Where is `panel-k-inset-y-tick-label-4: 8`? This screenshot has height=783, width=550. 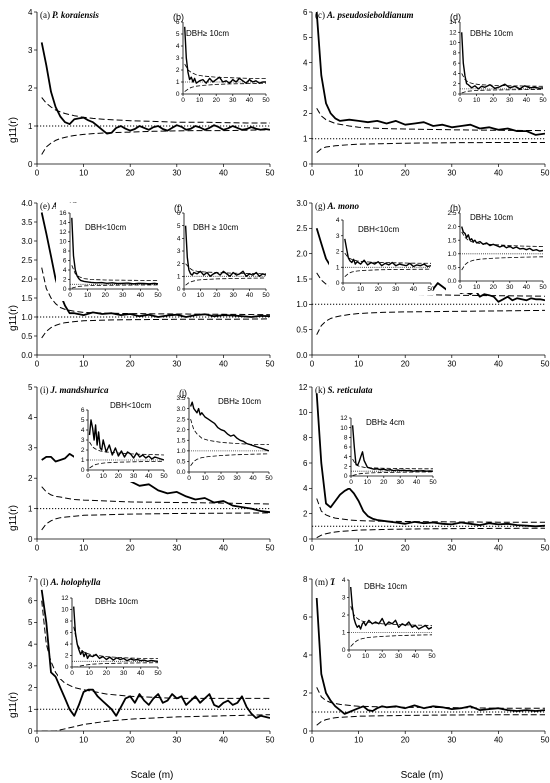
panel-k-inset-y-tick-label-4: 8 is located at coordinates (346, 438).